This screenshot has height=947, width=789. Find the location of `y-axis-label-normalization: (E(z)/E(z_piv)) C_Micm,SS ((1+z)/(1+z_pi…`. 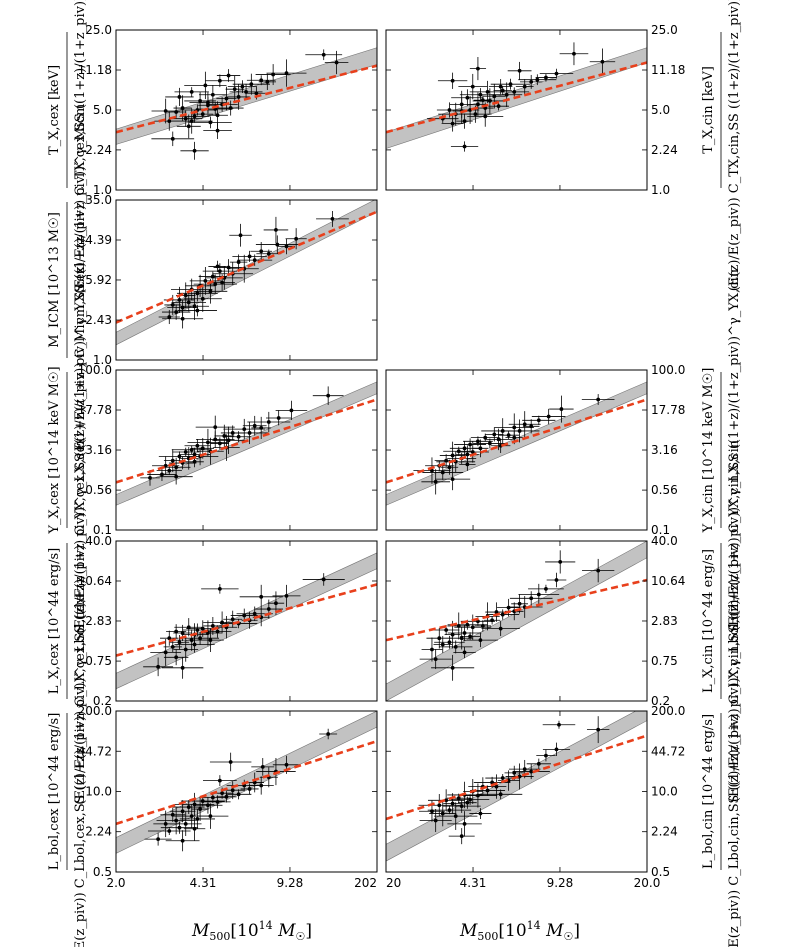

y-axis-label-normalization: (E(z)/E(z_piv)) C_Micm,SS ((1+z)/(1+z_pi… is located at coordinates (80, 280).